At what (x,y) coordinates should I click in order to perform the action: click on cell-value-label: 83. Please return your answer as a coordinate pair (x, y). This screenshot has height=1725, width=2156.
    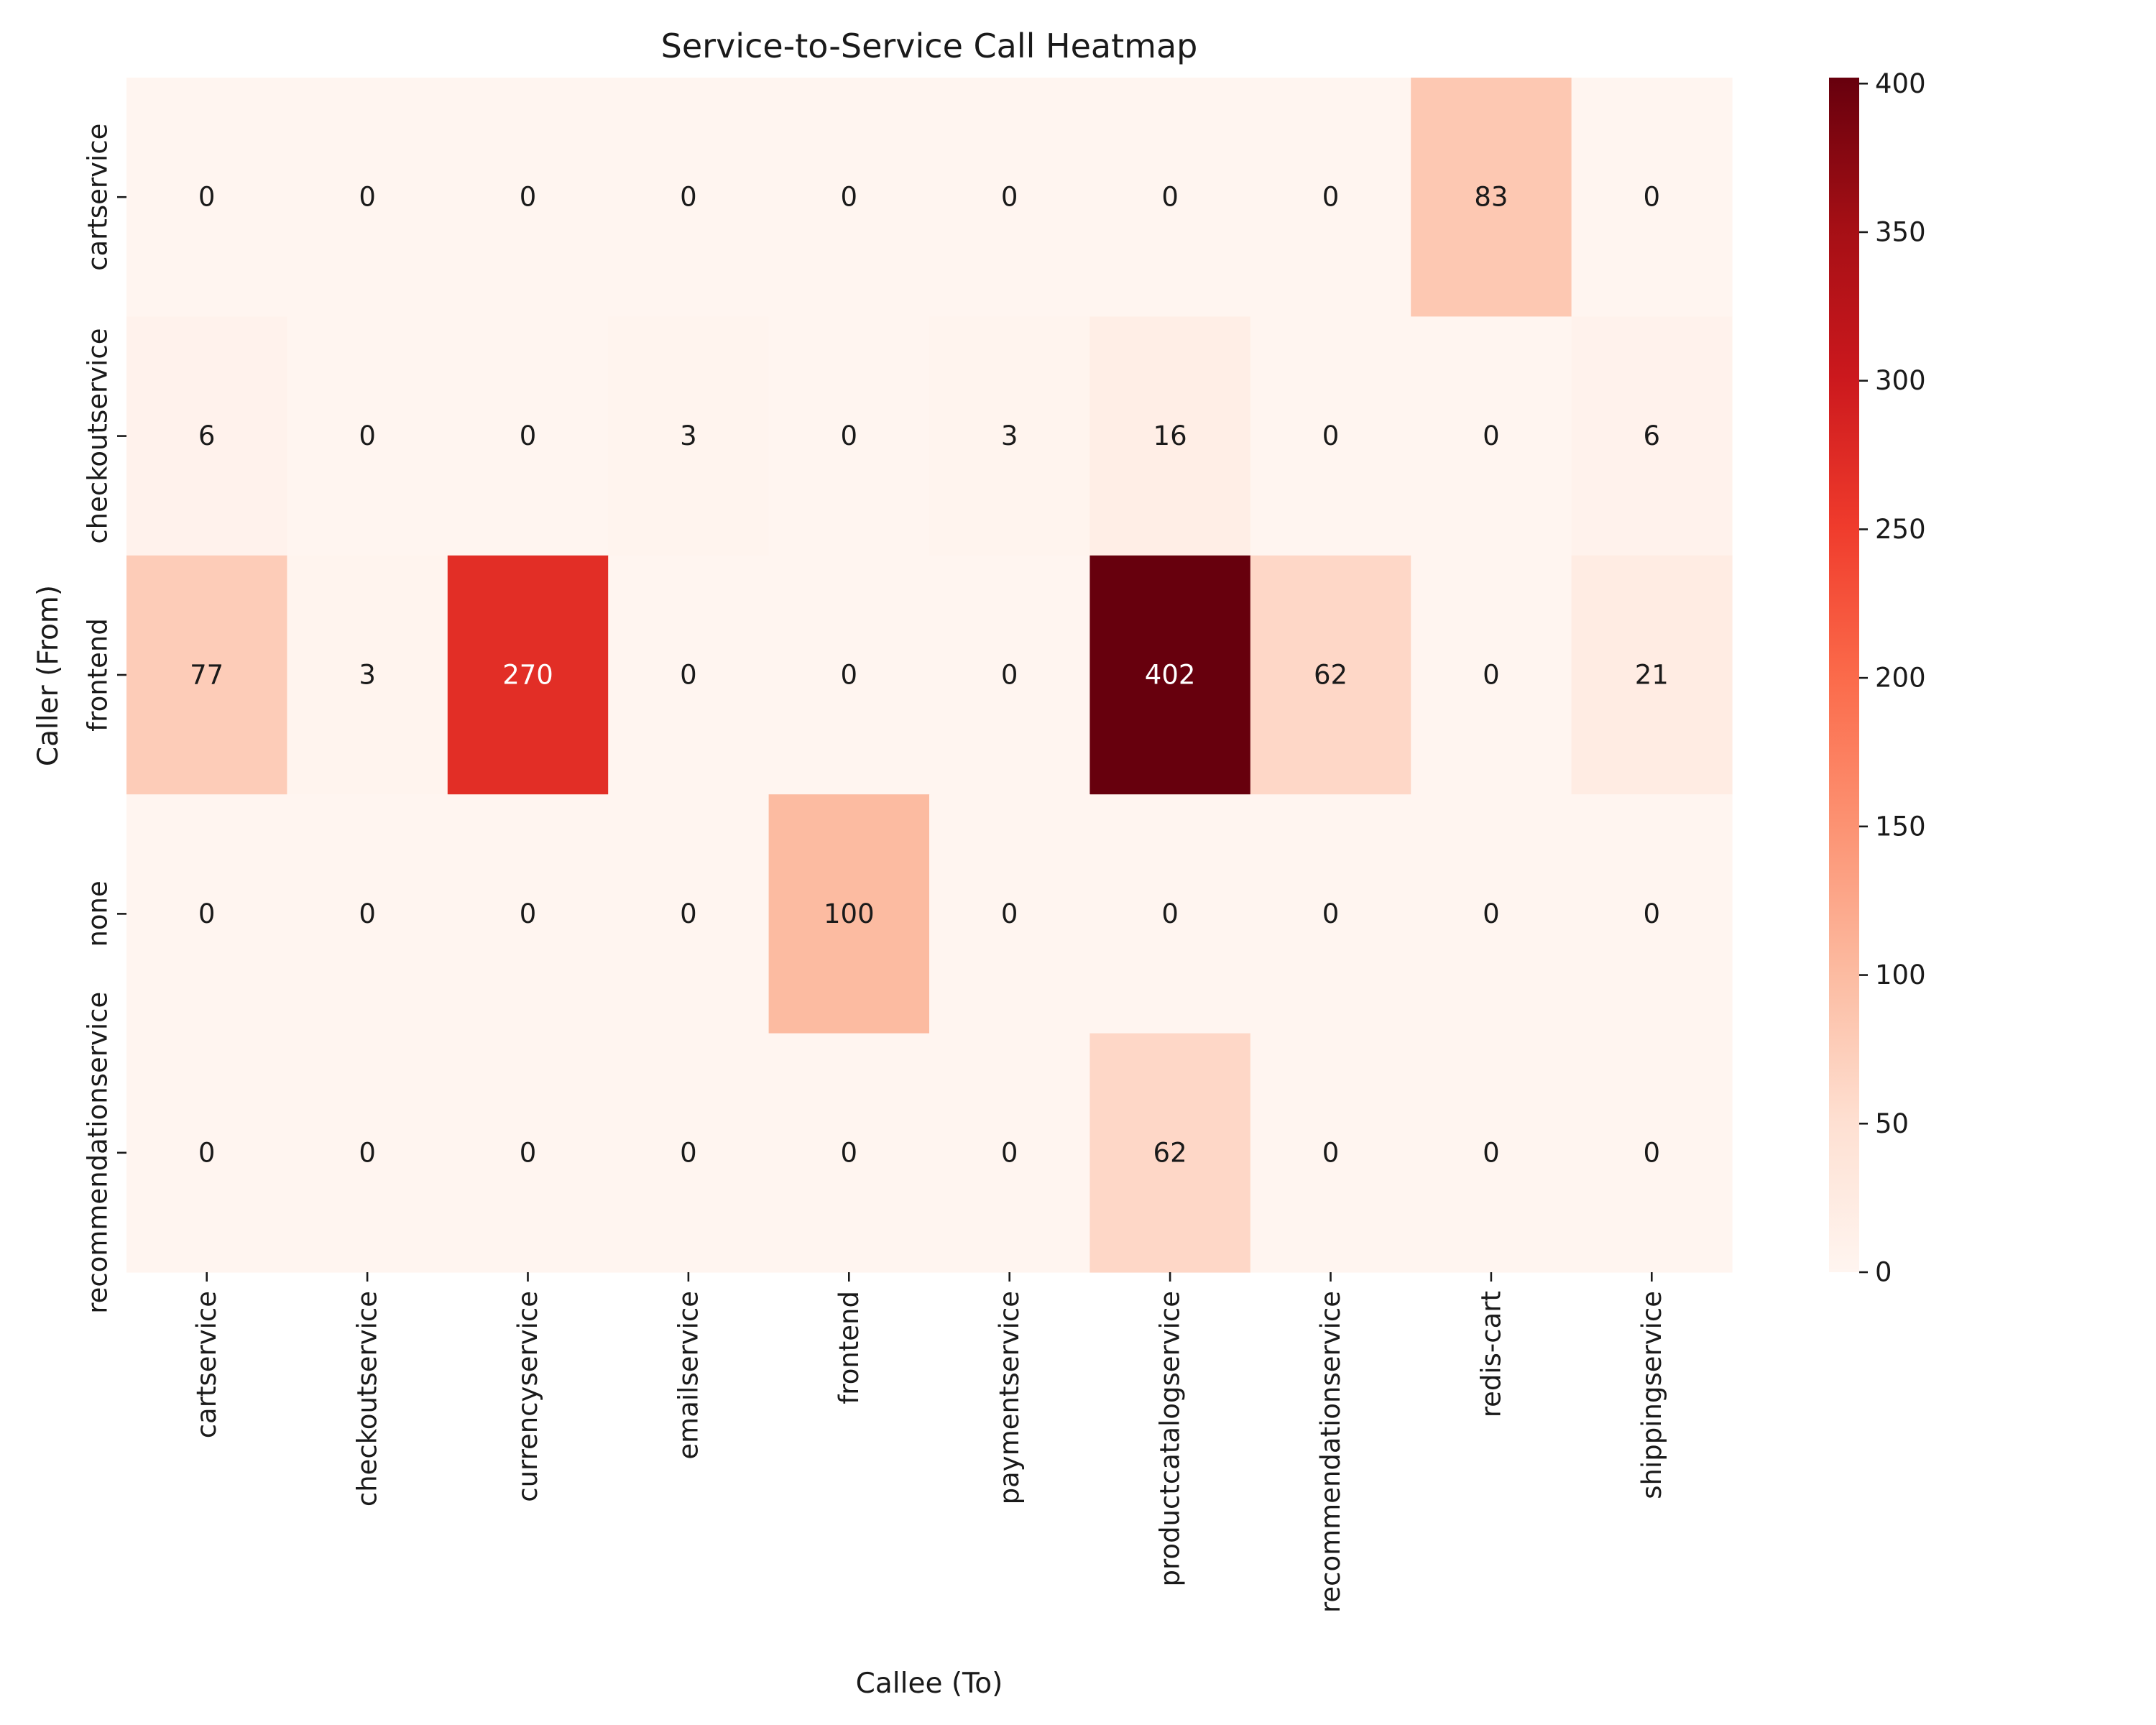
    Looking at the image, I should click on (1491, 197).